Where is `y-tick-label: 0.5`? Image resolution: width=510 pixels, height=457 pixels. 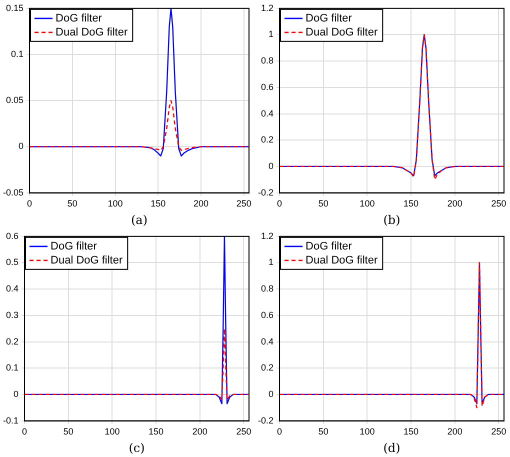 y-tick-label: 0.5 is located at coordinates (12, 262).